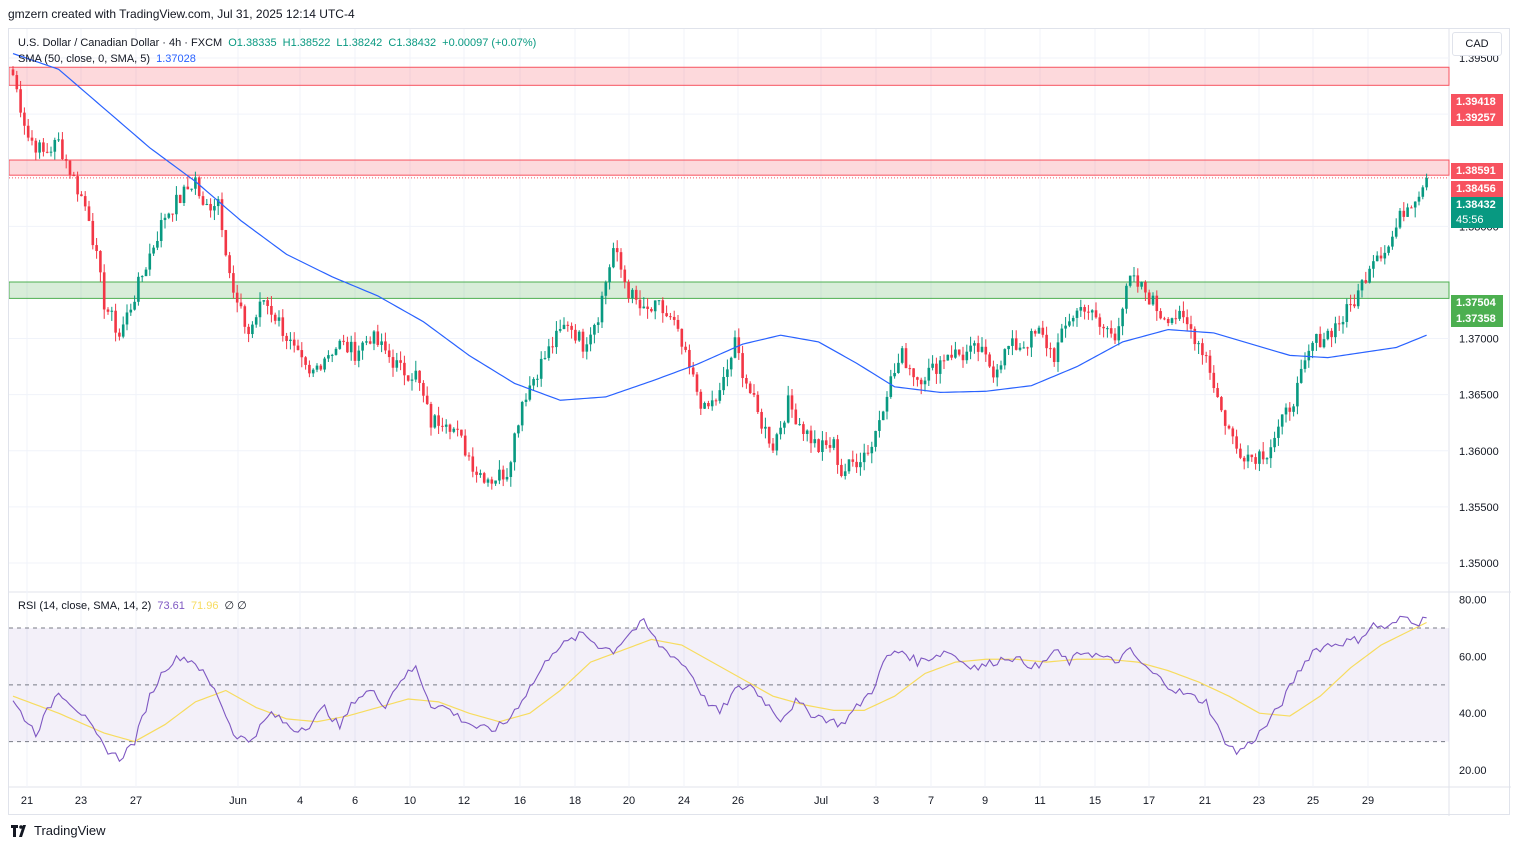 The height and width of the screenshot is (850, 1519). Describe the element at coordinates (20, 831) in the screenshot. I see `tradingview-logo-icon` at that location.